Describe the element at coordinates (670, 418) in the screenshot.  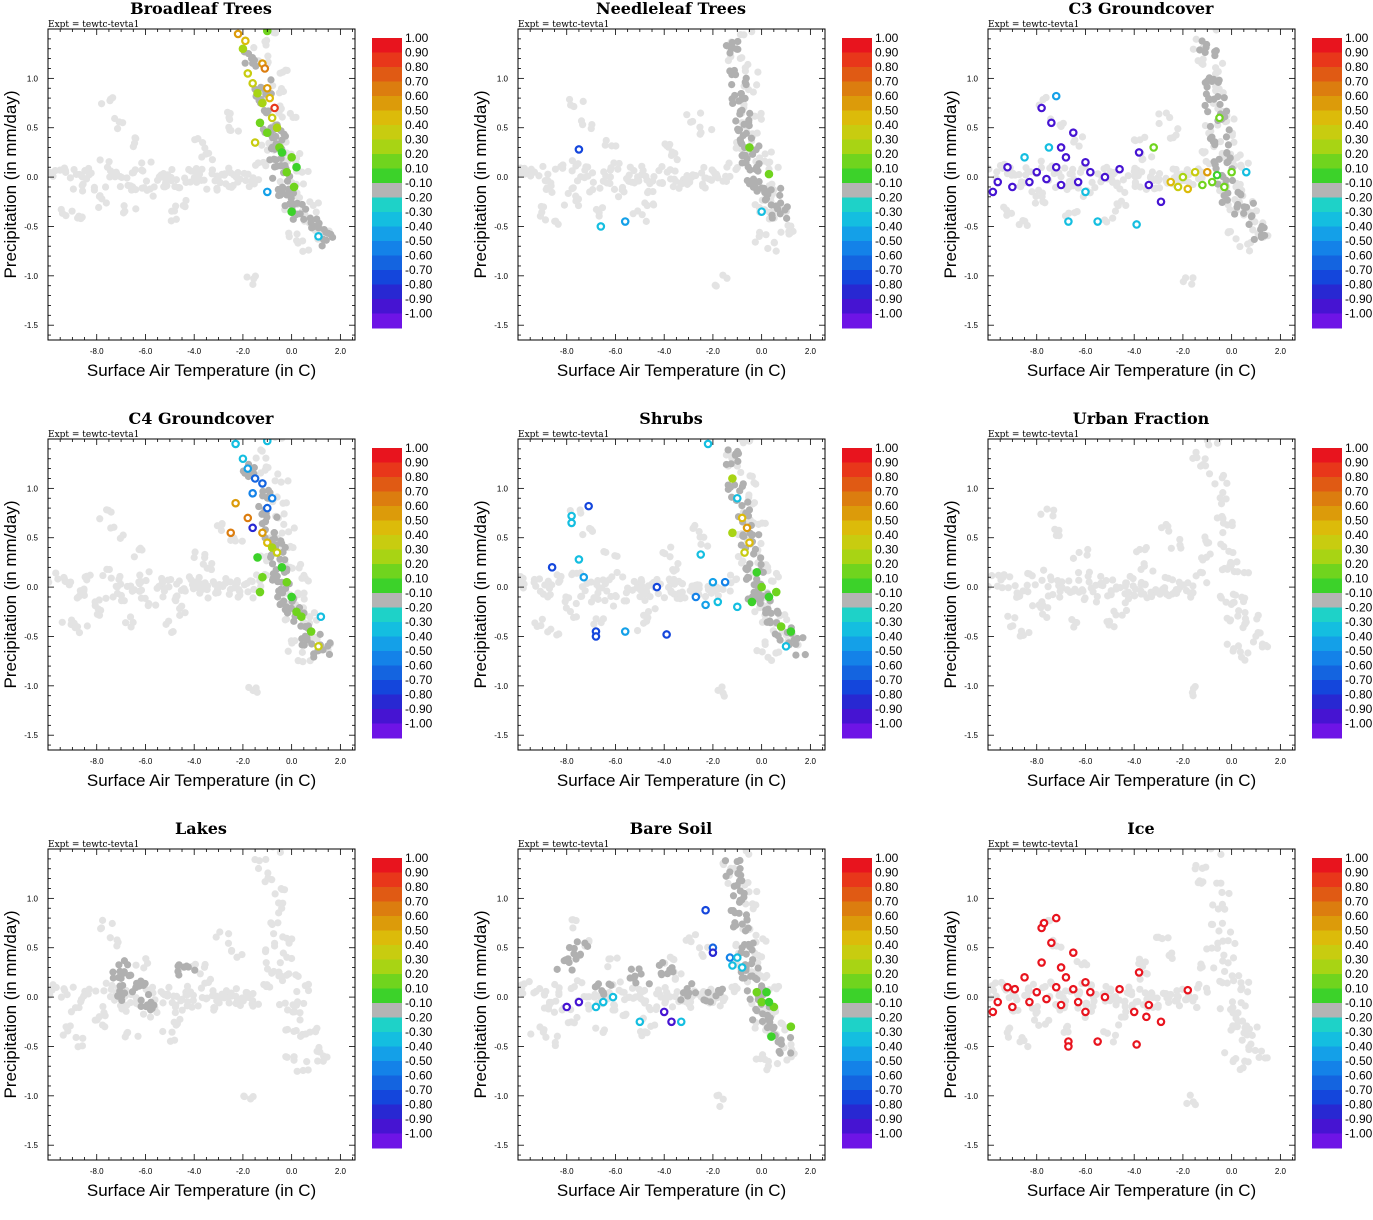
I see `chart-title: Shrubs` at that location.